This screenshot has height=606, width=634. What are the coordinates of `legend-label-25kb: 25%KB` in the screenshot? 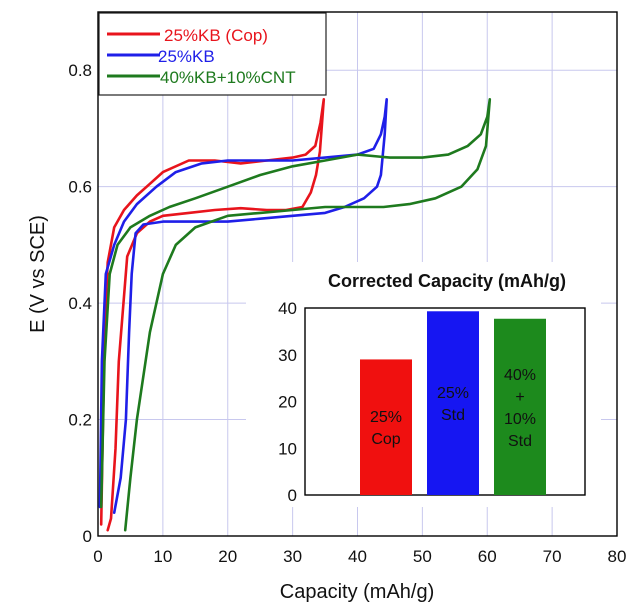 It's located at (186, 56).